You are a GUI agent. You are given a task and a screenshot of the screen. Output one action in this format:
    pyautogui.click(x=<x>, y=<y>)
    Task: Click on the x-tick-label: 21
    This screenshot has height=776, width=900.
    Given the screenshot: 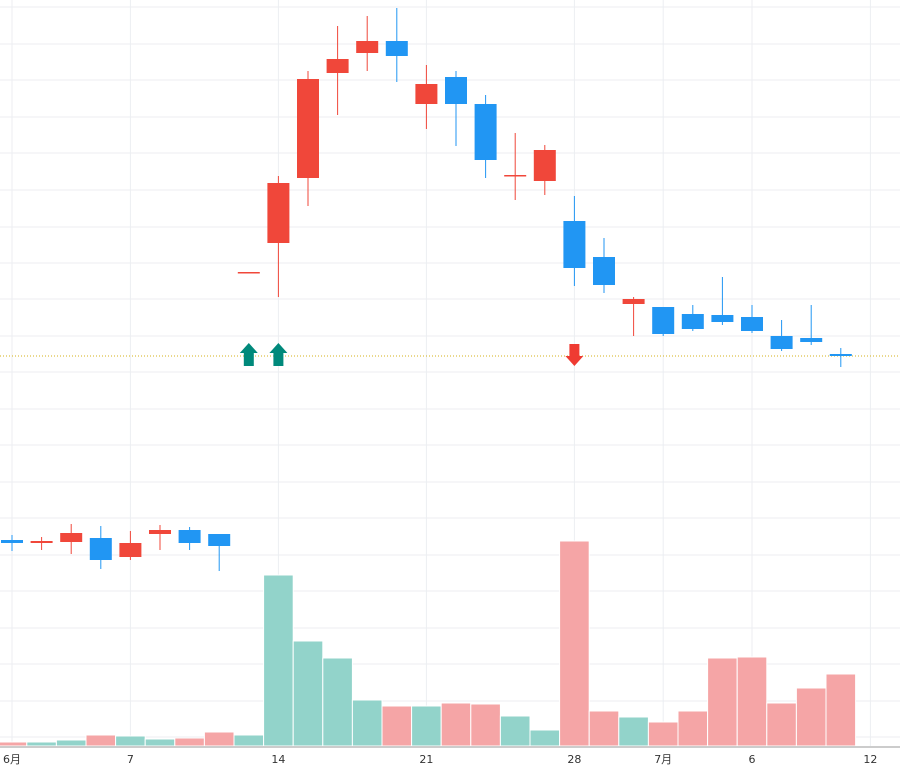 What is the action you would take?
    pyautogui.click(x=426, y=759)
    